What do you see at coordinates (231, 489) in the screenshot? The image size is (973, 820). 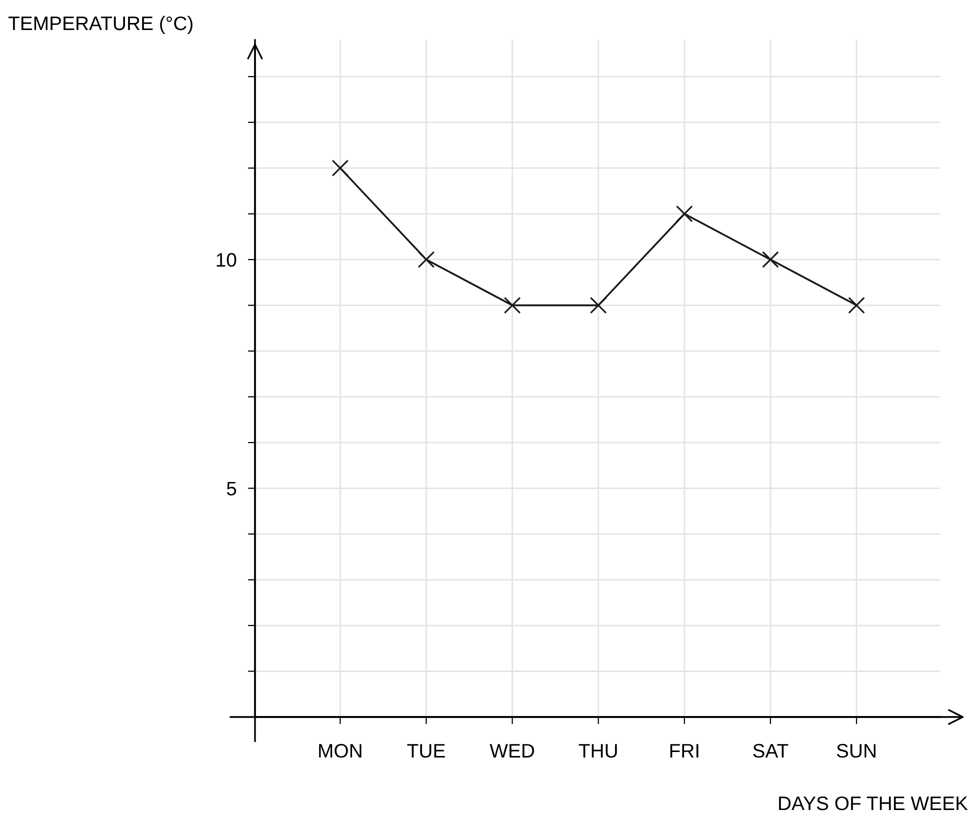 I see `y-tick-label: 5` at bounding box center [231, 489].